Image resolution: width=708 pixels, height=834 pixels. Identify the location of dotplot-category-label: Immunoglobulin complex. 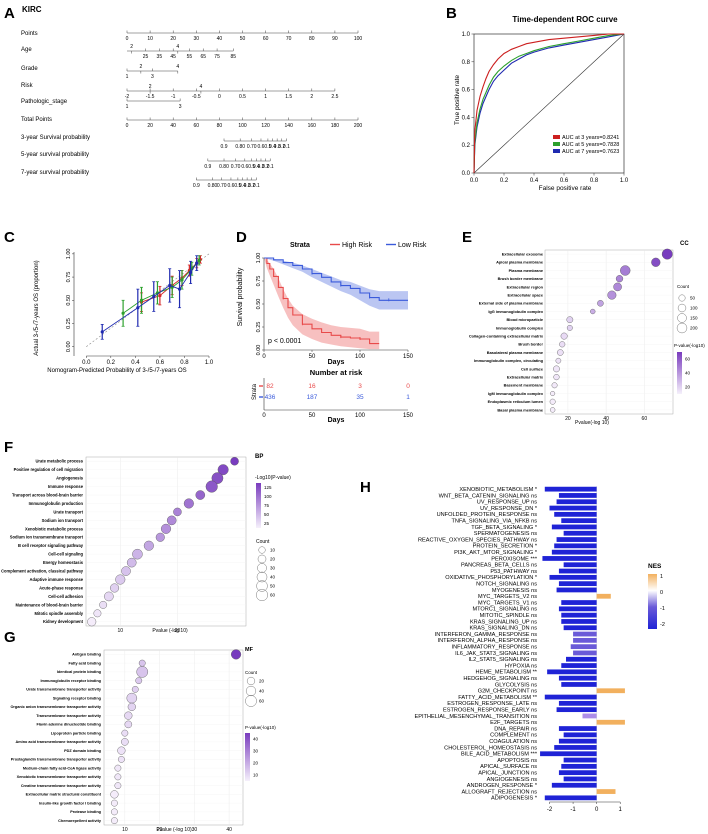
(520, 327).